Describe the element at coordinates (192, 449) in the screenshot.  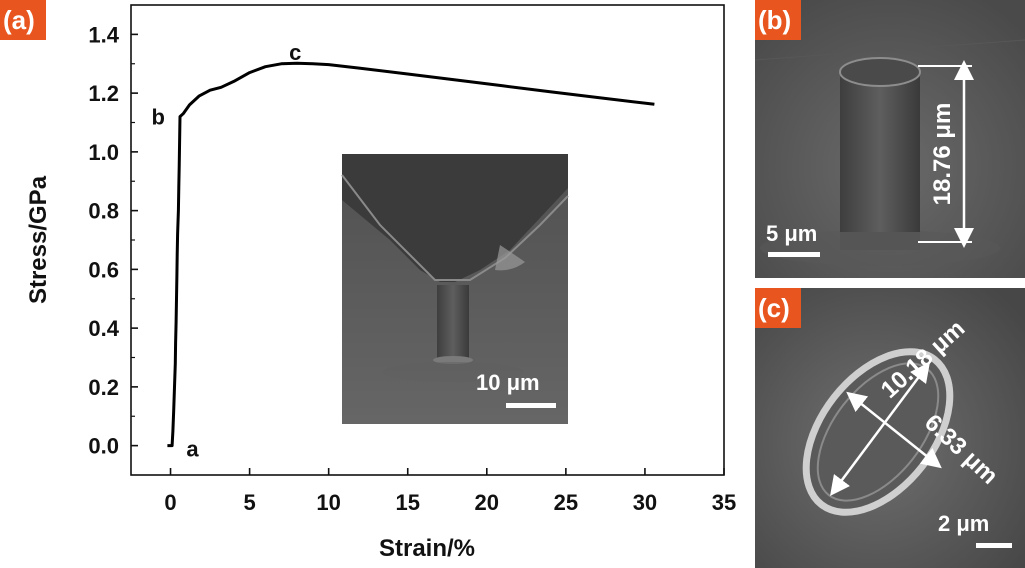
I see `annotation-a: a` at that location.